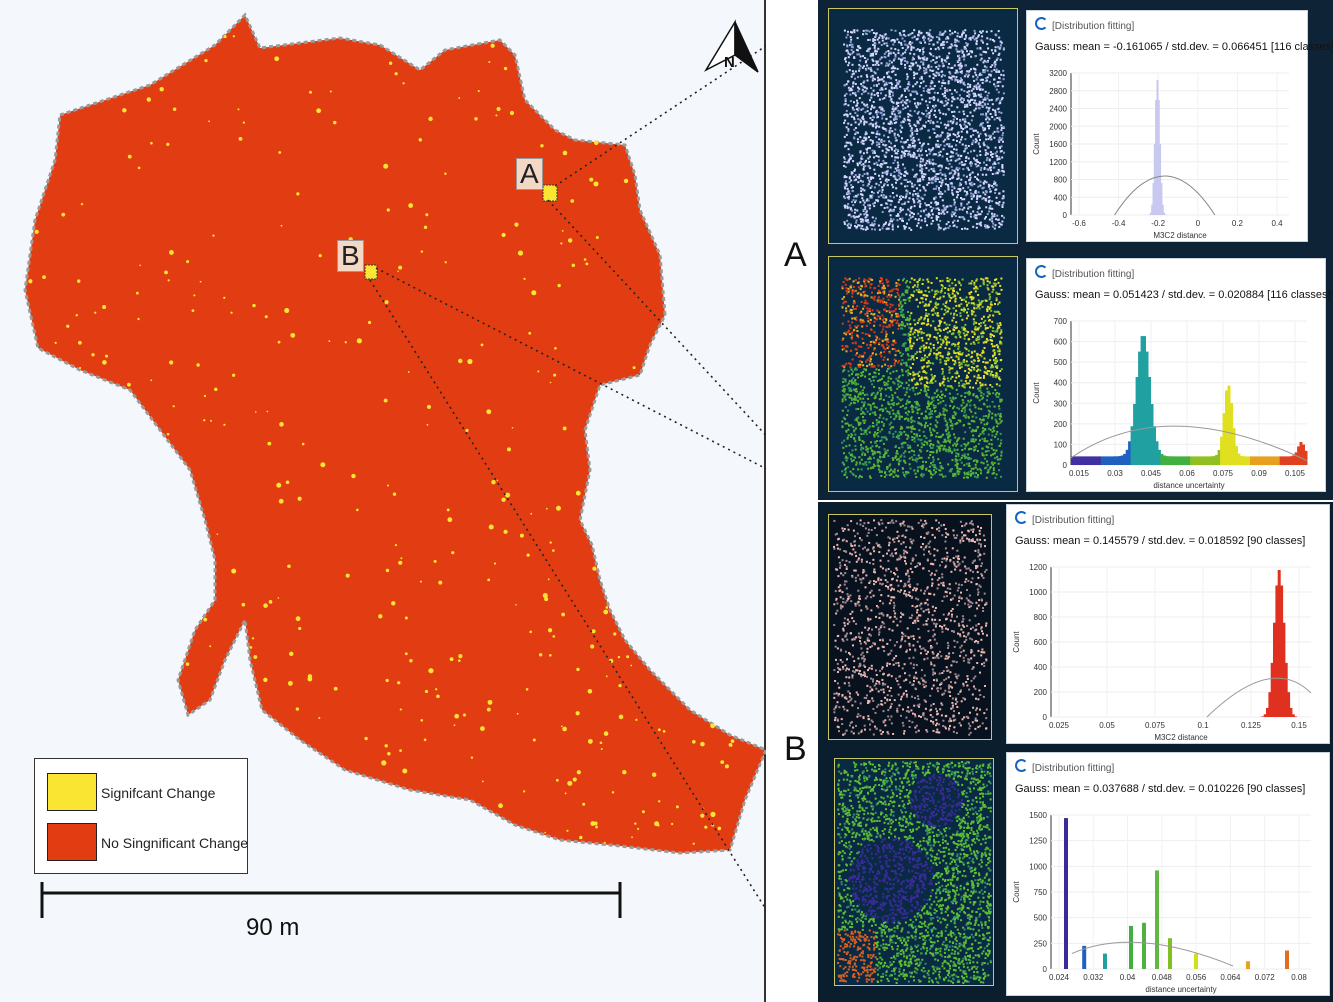  What do you see at coordinates (371, 272) in the screenshot?
I see `site-b-marker` at bounding box center [371, 272].